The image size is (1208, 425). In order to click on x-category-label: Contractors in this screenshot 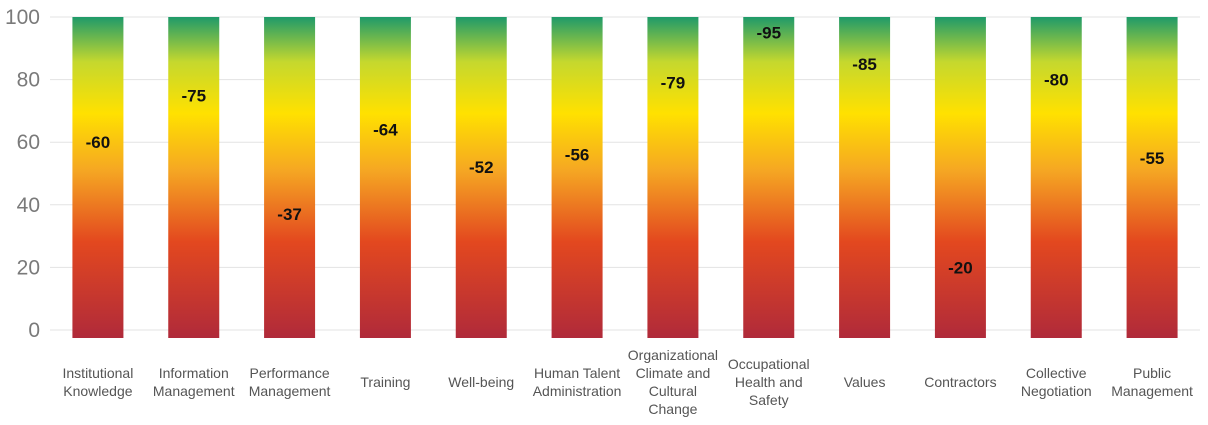, I will do `click(960, 382)`.